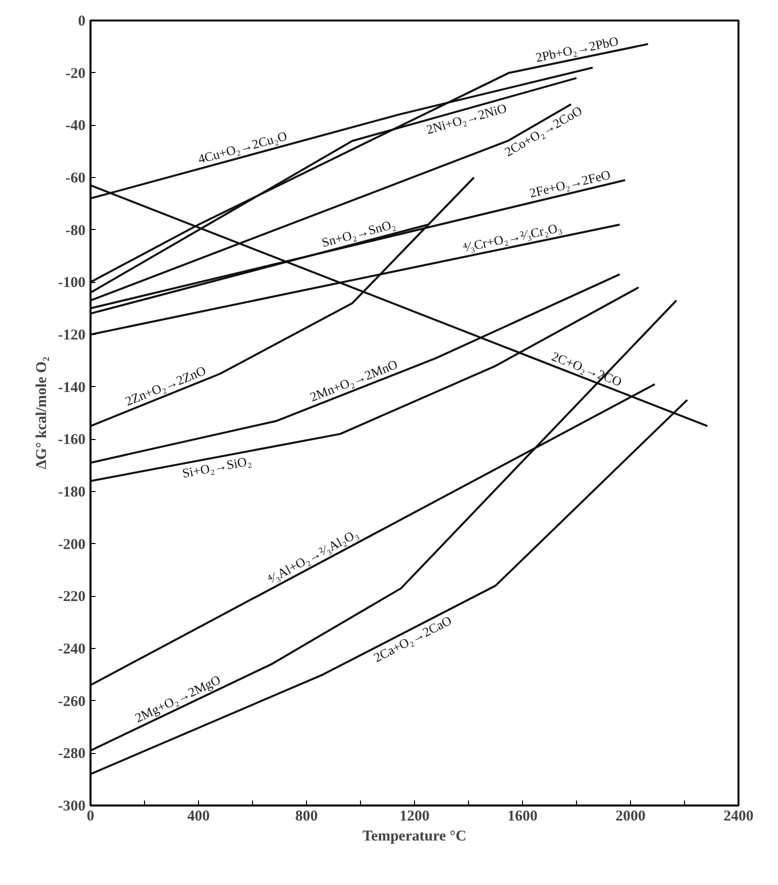 This screenshot has height=885, width=778. What do you see at coordinates (72, 492) in the screenshot?
I see `y-tick-label: -180` at bounding box center [72, 492].